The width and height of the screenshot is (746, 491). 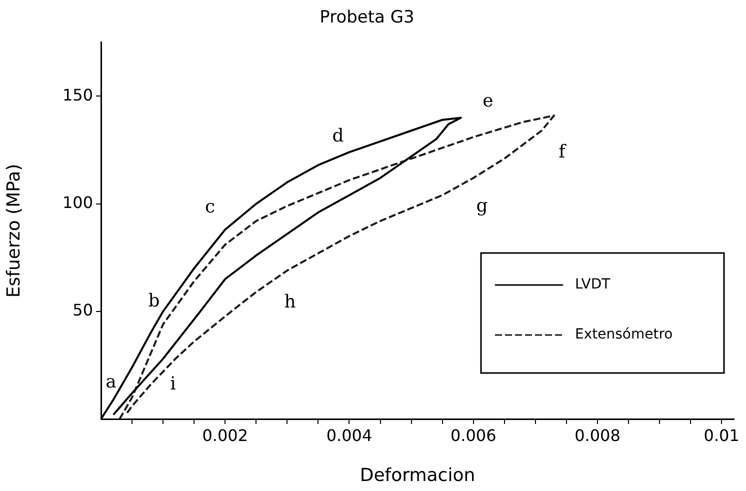 I want to click on y-tick-label: 50, so click(x=82, y=310).